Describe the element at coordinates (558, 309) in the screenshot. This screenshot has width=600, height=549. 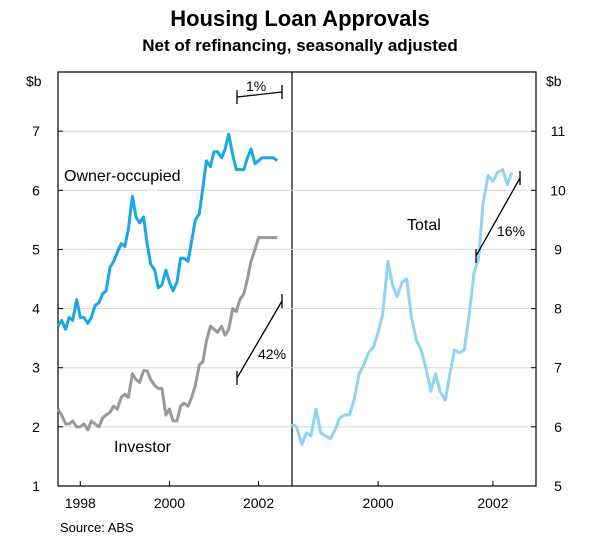
I see `right-y-tick-label: 8` at that location.